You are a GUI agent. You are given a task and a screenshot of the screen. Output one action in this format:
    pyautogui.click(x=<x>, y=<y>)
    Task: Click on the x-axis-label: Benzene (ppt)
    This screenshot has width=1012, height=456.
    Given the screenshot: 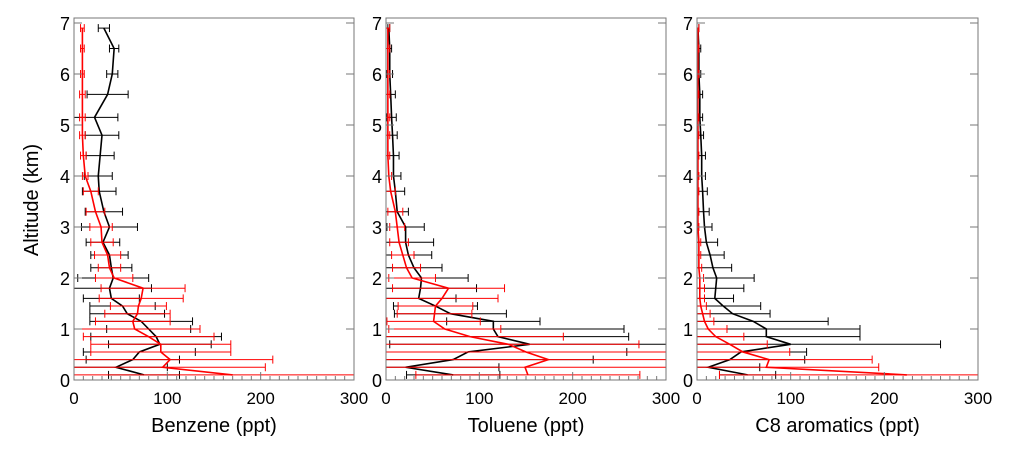 What is the action you would take?
    pyautogui.click(x=214, y=426)
    